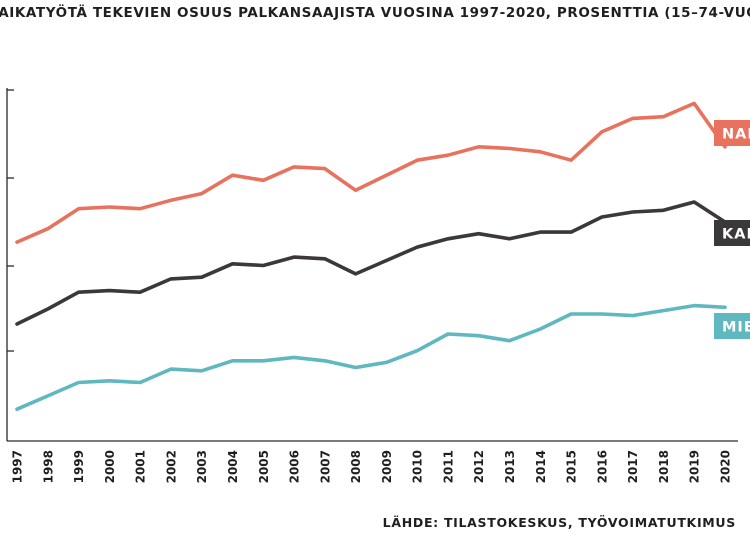  What do you see at coordinates (664, 466) in the screenshot?
I see `x-tick-label: 2018` at bounding box center [664, 466].